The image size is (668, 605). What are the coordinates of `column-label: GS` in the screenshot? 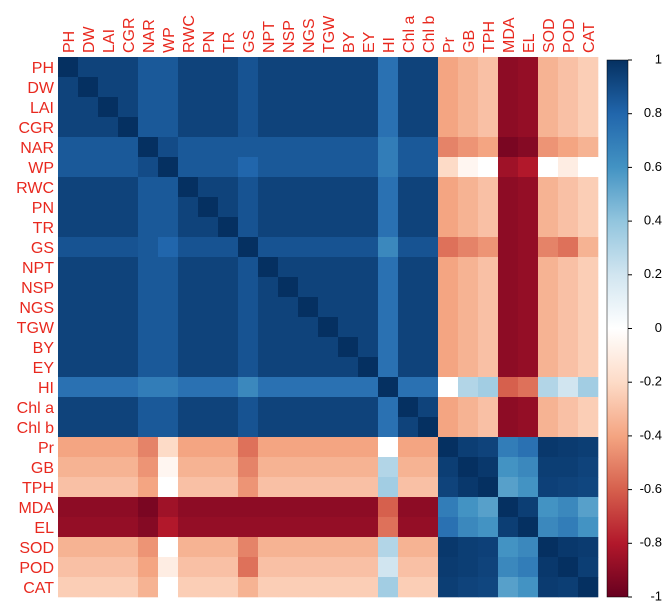 It's located at (249, 41).